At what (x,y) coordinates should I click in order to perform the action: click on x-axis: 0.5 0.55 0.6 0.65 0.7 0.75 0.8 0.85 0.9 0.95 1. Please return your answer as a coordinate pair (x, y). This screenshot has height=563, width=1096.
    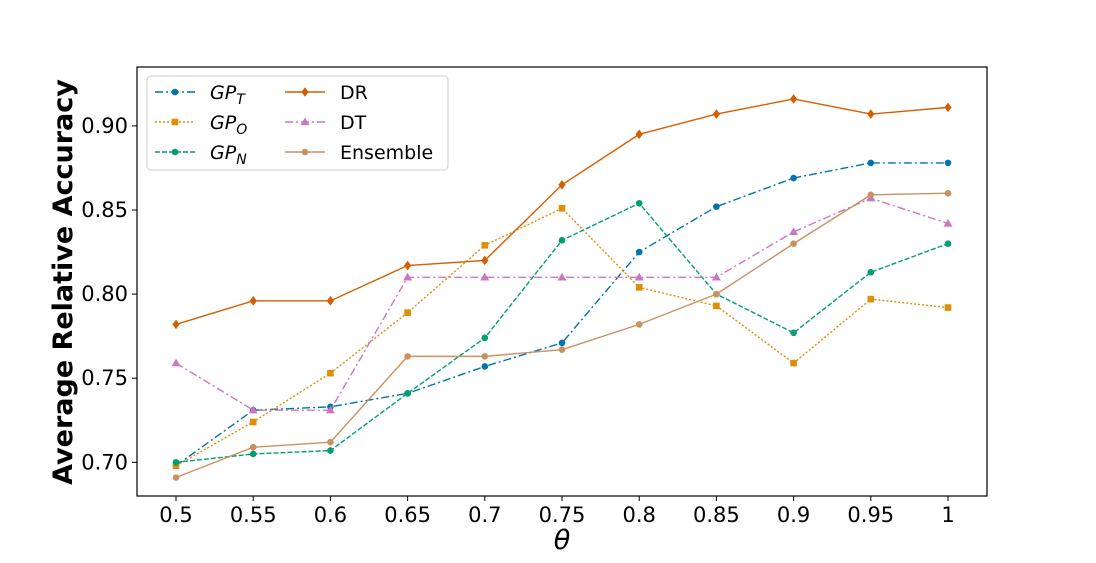
    Looking at the image, I should click on (557, 511).